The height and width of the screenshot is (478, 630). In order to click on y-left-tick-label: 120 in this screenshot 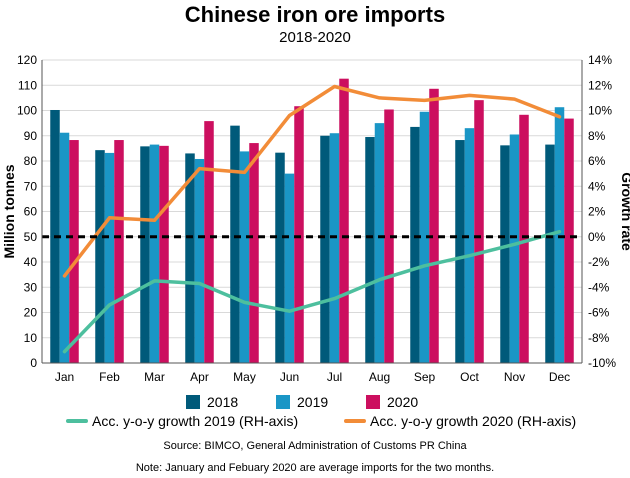, I will do `click(27, 60)`.